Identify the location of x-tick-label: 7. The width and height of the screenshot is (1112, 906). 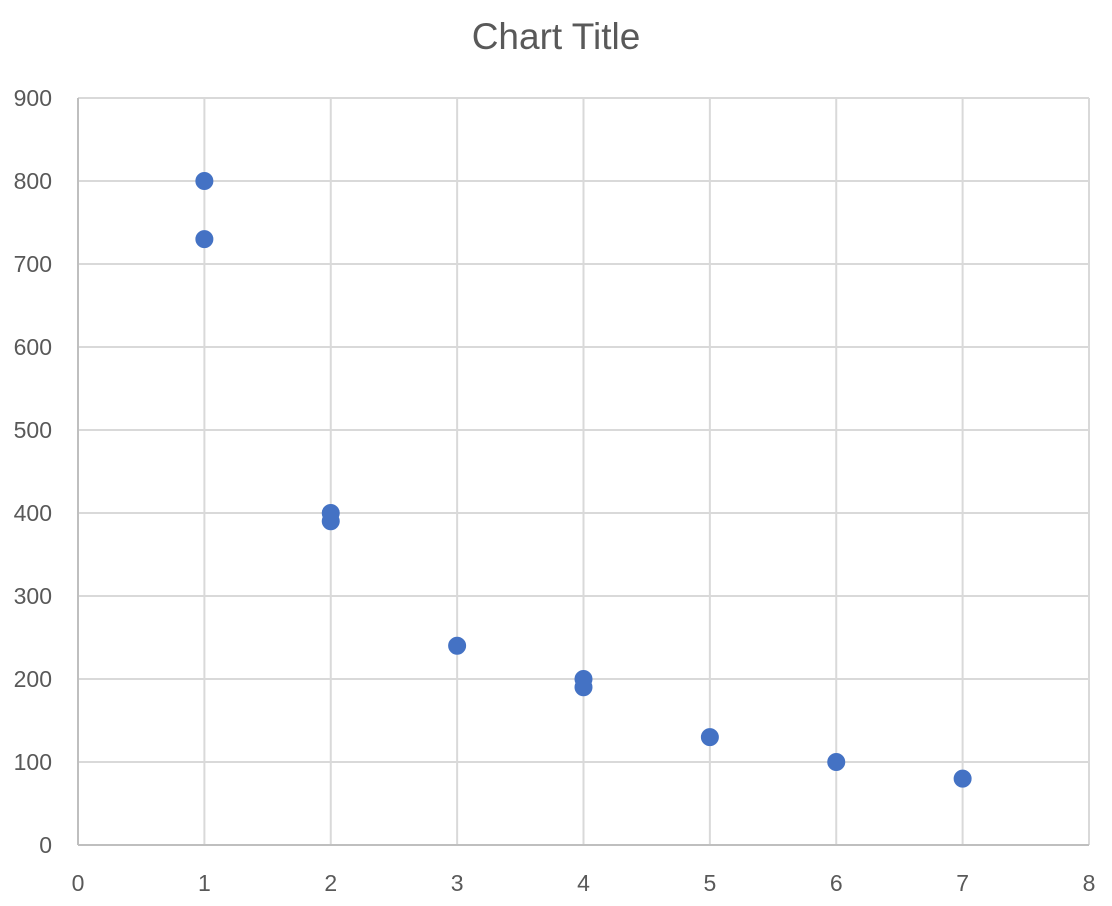
(962, 883).